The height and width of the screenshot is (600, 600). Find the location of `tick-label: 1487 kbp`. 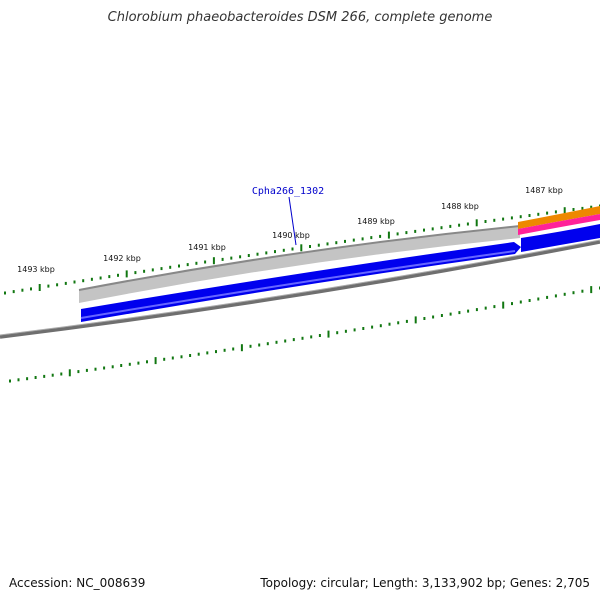

tick-label: 1487 kbp is located at coordinates (544, 190).